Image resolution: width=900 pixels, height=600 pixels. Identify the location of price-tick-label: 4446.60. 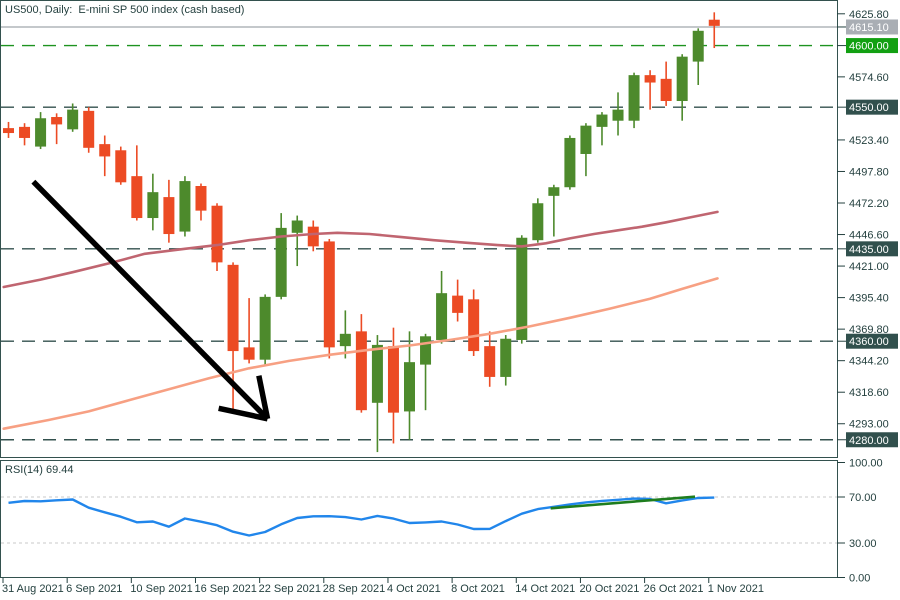
(869, 236).